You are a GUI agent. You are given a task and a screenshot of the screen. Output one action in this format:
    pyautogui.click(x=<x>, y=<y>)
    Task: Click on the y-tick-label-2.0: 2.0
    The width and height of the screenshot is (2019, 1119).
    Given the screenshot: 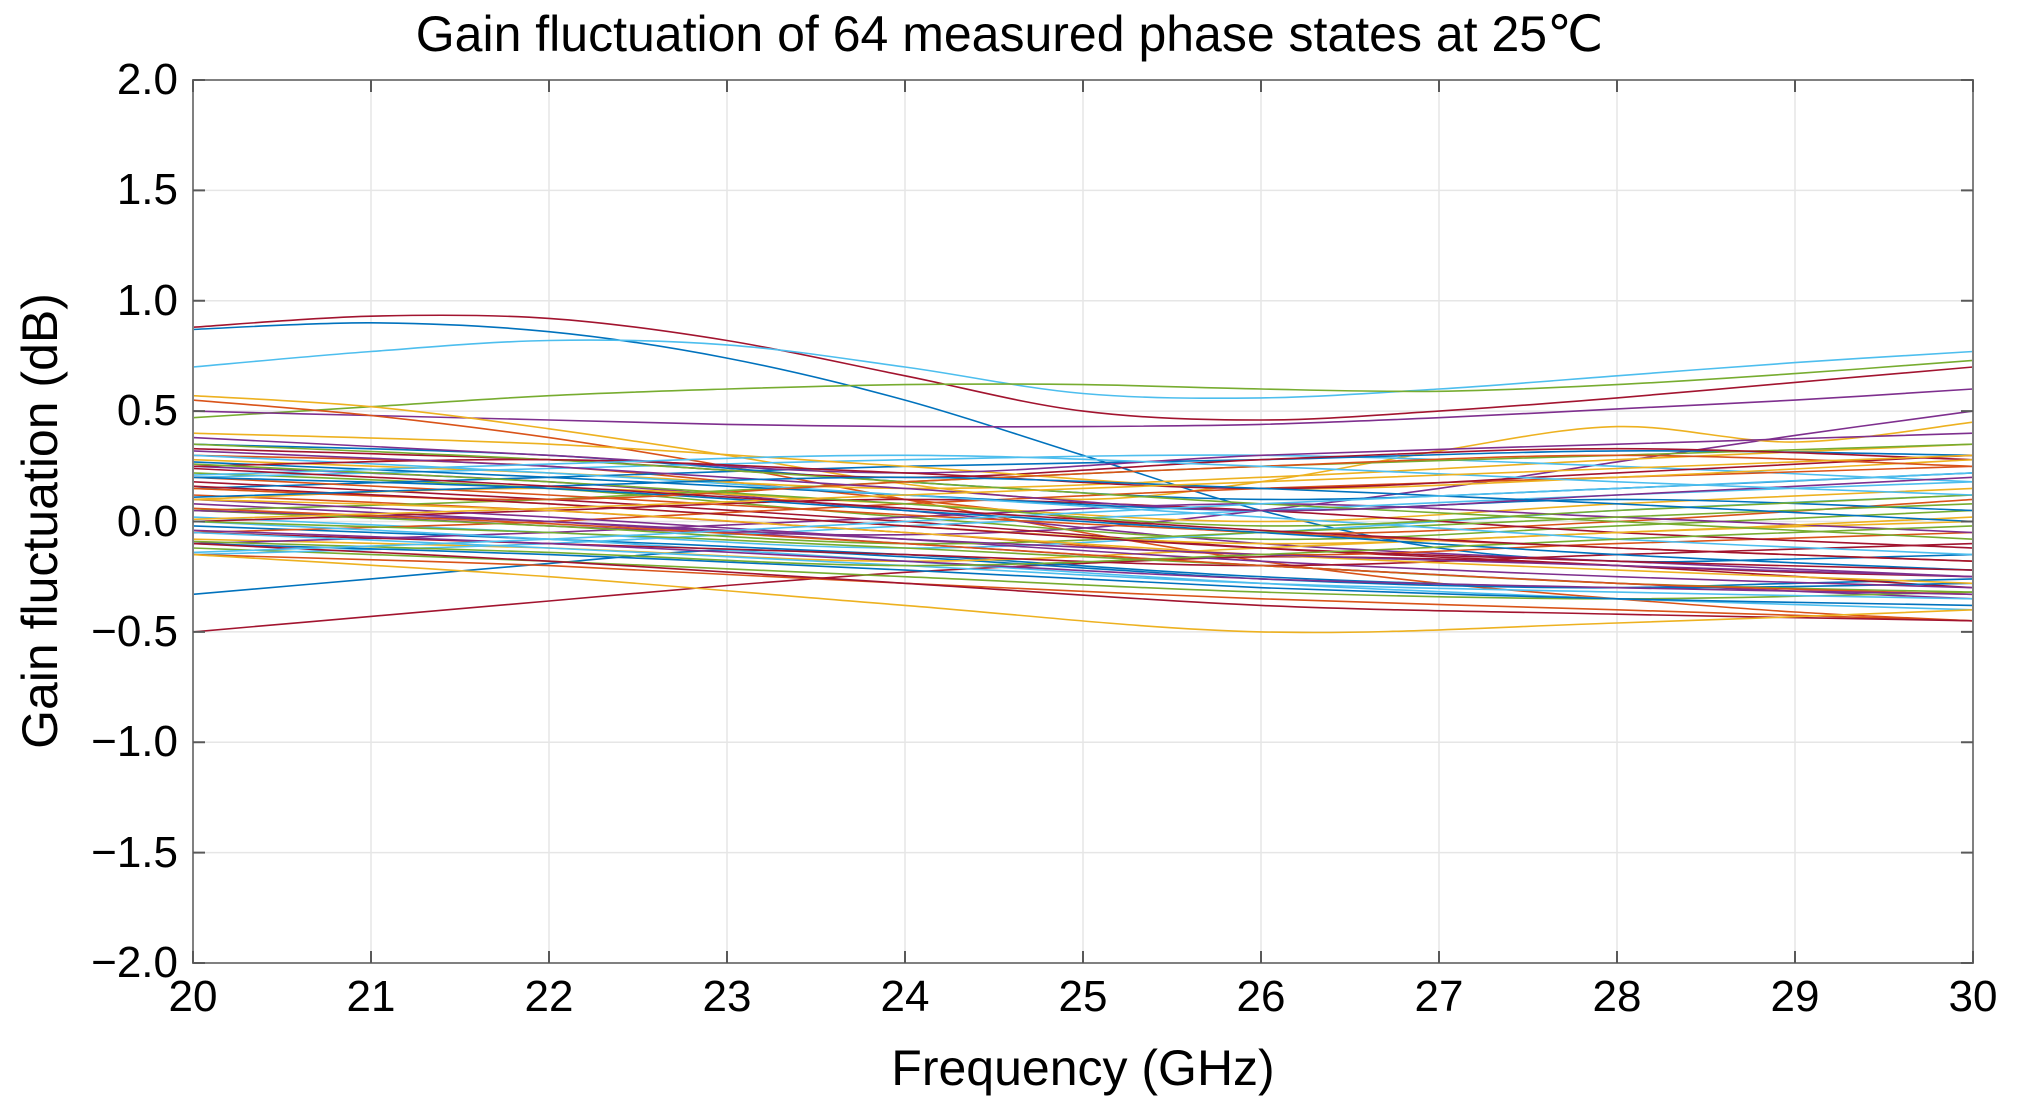 What is the action you would take?
    pyautogui.click(x=147, y=79)
    